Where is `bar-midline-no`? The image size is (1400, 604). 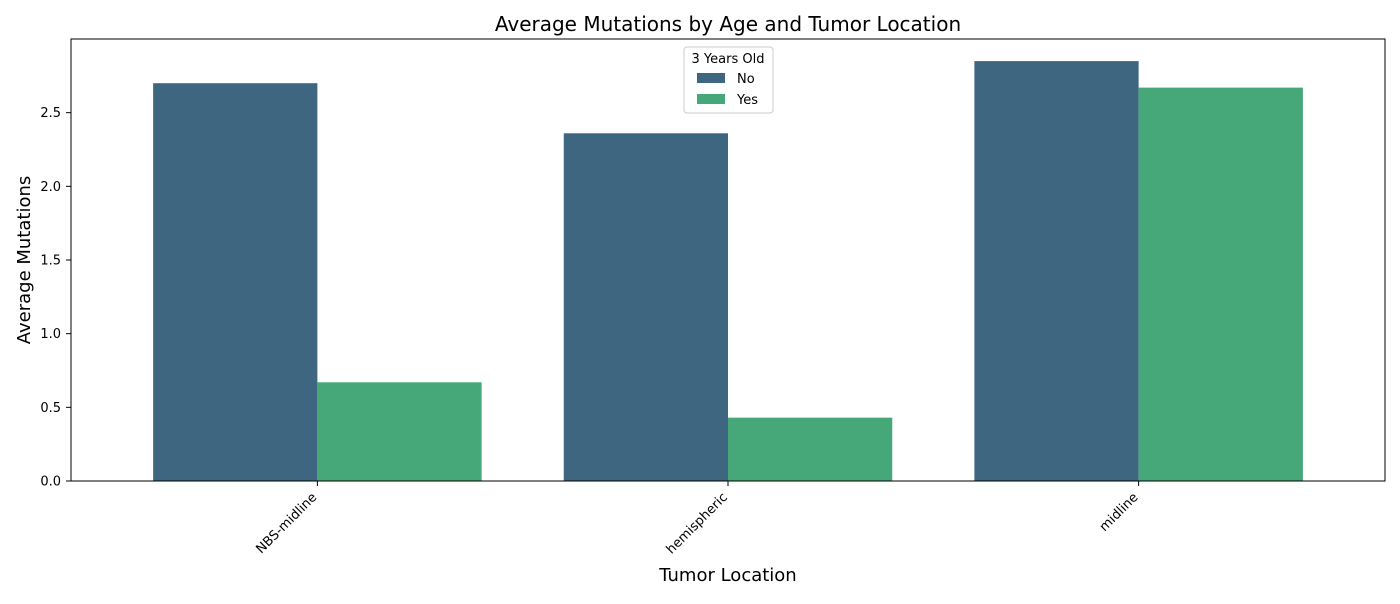
bar-midline-no is located at coordinates (1056, 271).